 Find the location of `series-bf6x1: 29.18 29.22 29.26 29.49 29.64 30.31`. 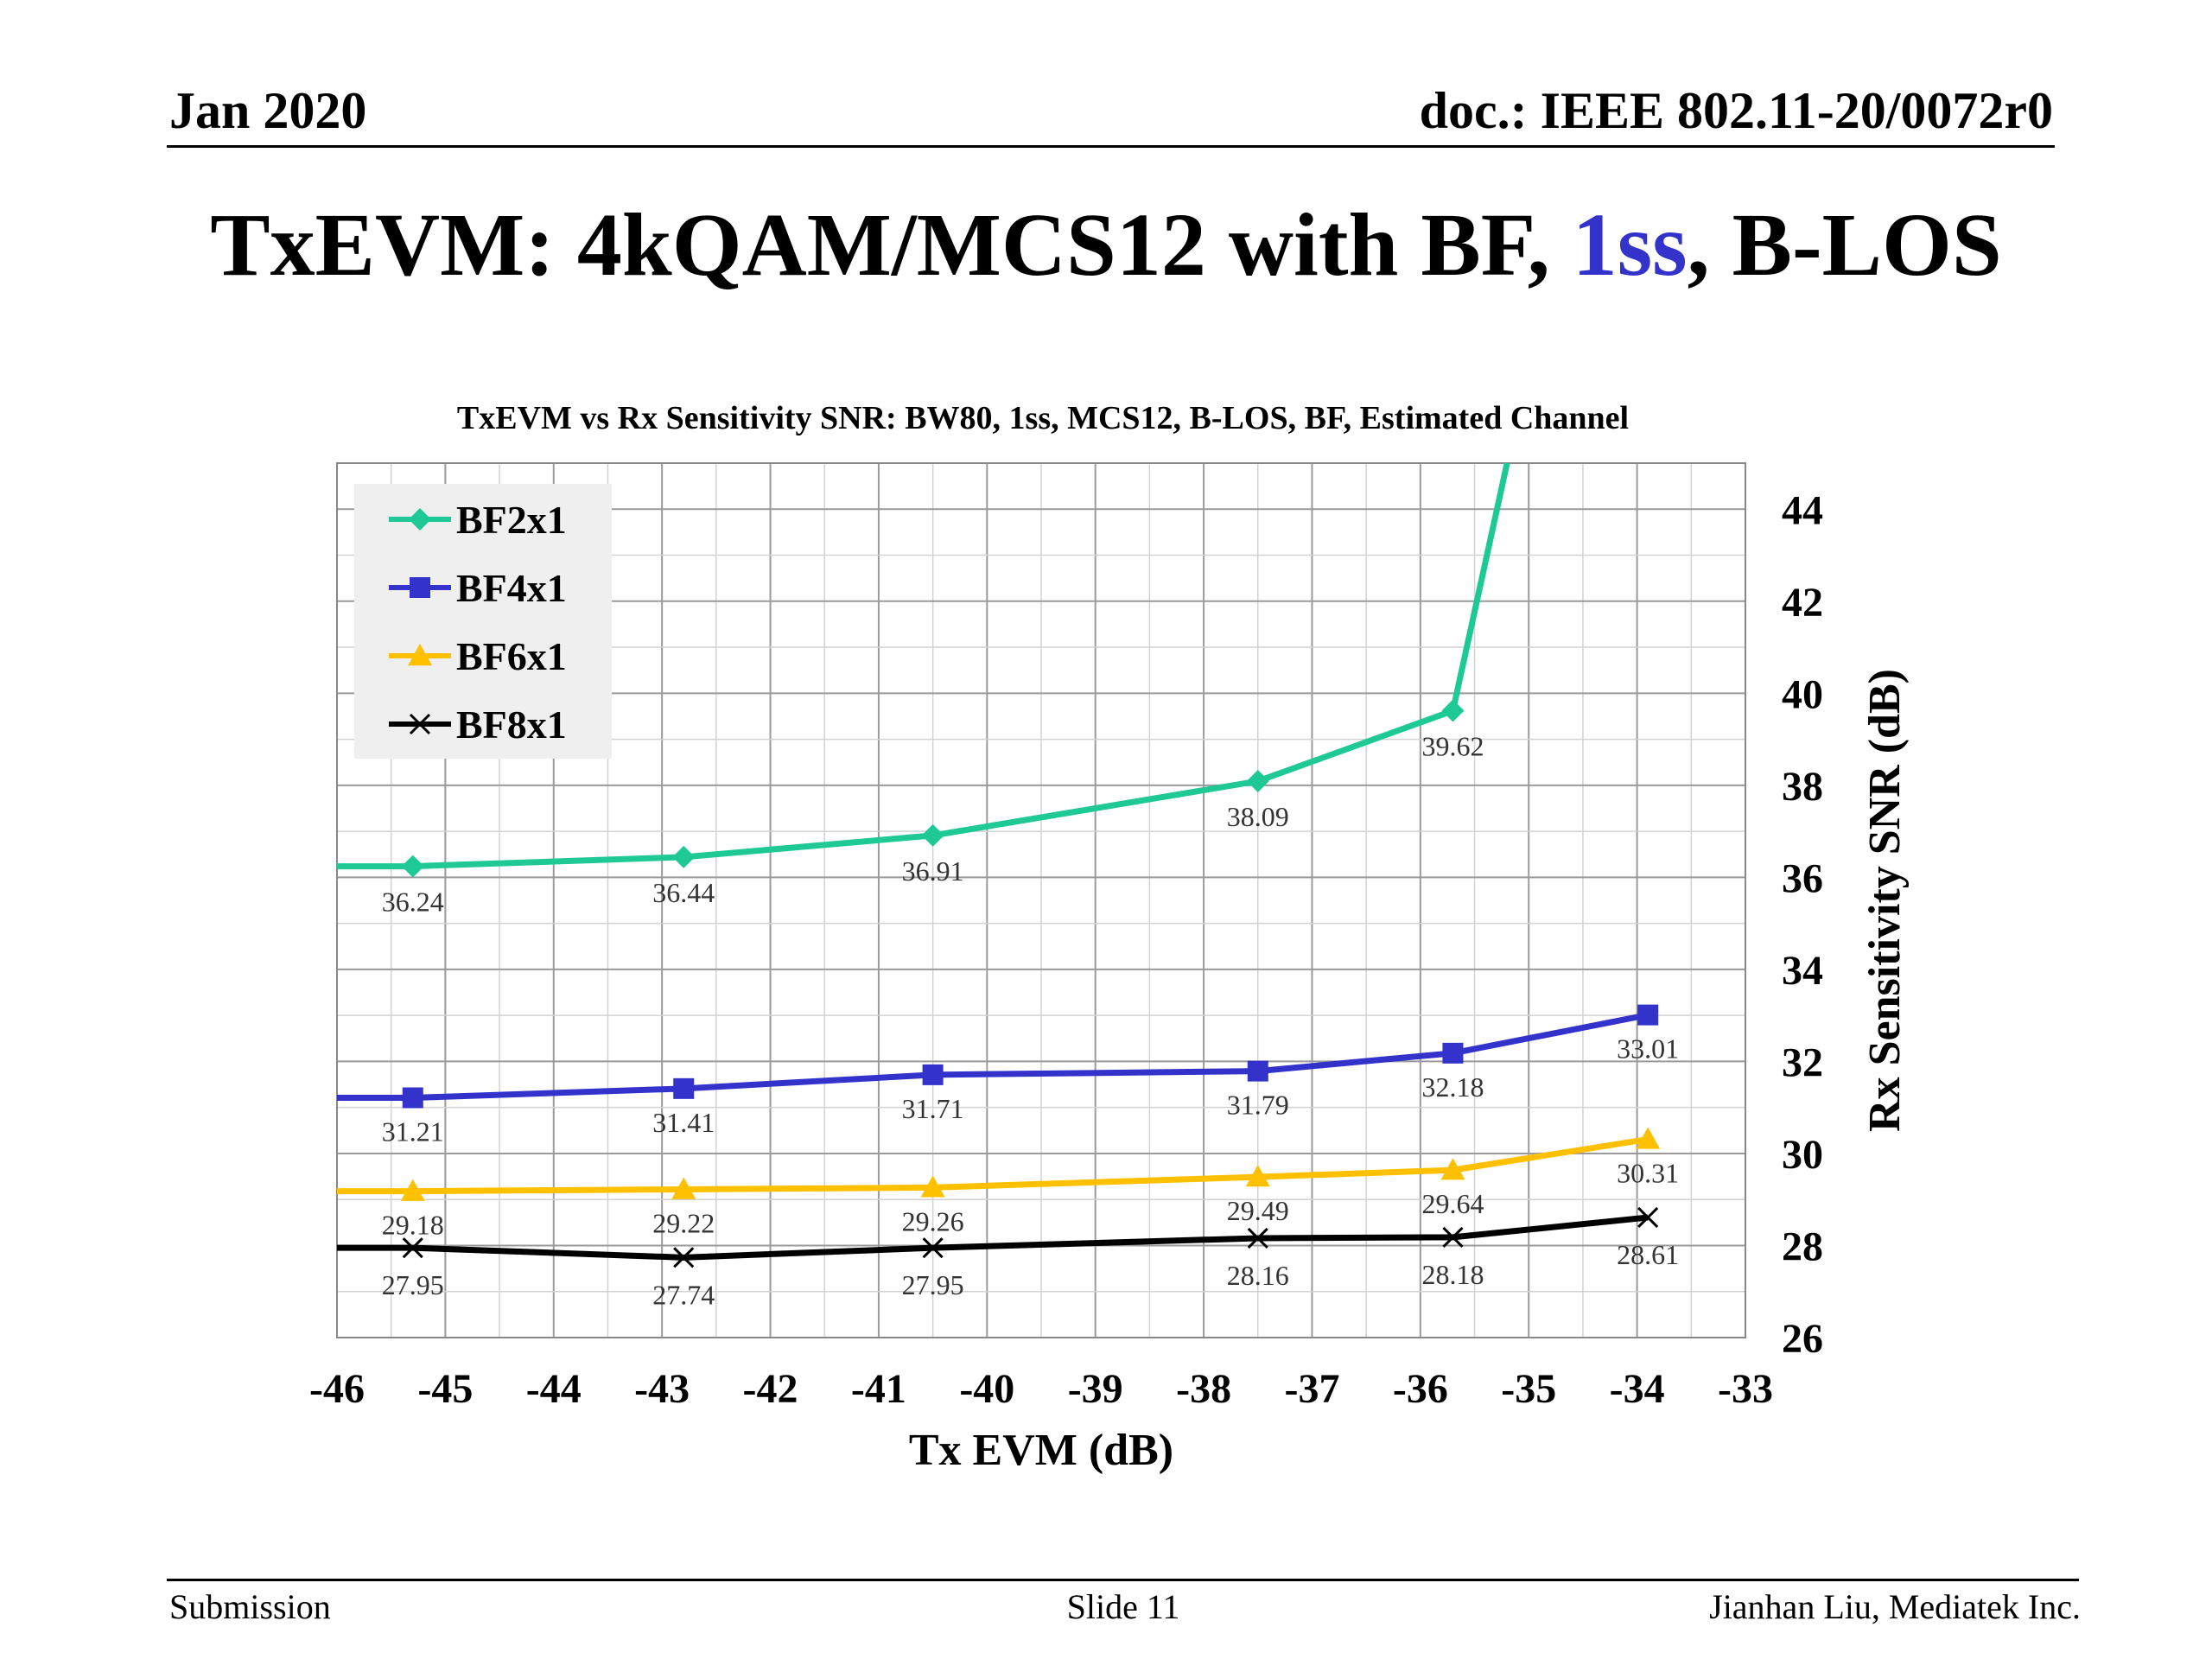

series-bf6x1: 29.18 29.22 29.26 29.49 29.64 30.31 is located at coordinates (1008, 1184).